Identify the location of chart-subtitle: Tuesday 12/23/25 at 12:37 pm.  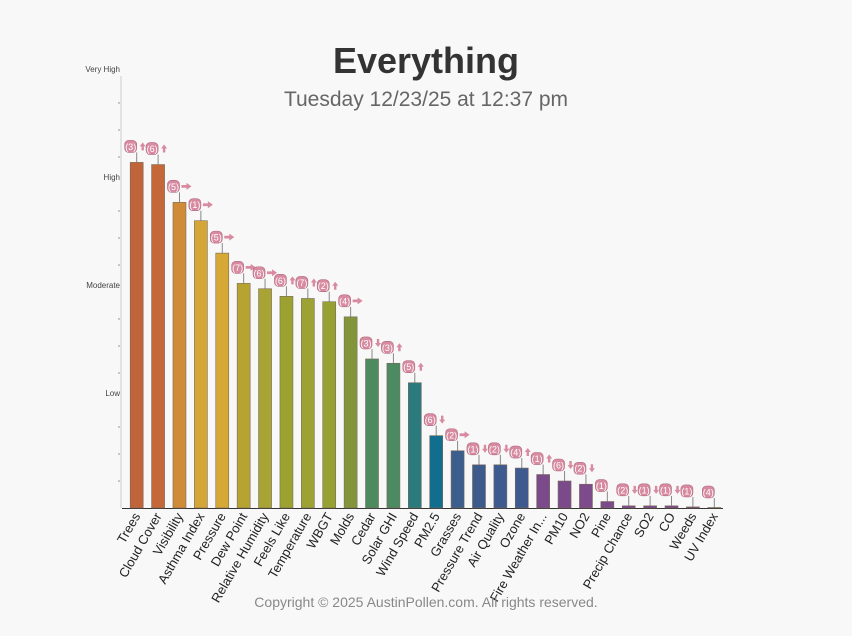
(426, 99).